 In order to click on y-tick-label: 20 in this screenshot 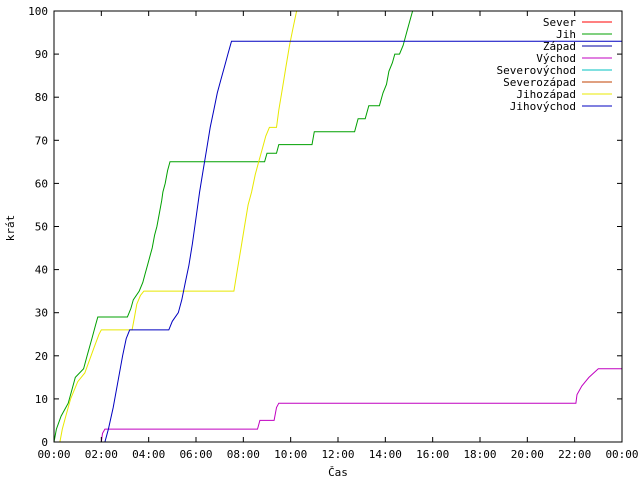, I will do `click(41, 356)`.